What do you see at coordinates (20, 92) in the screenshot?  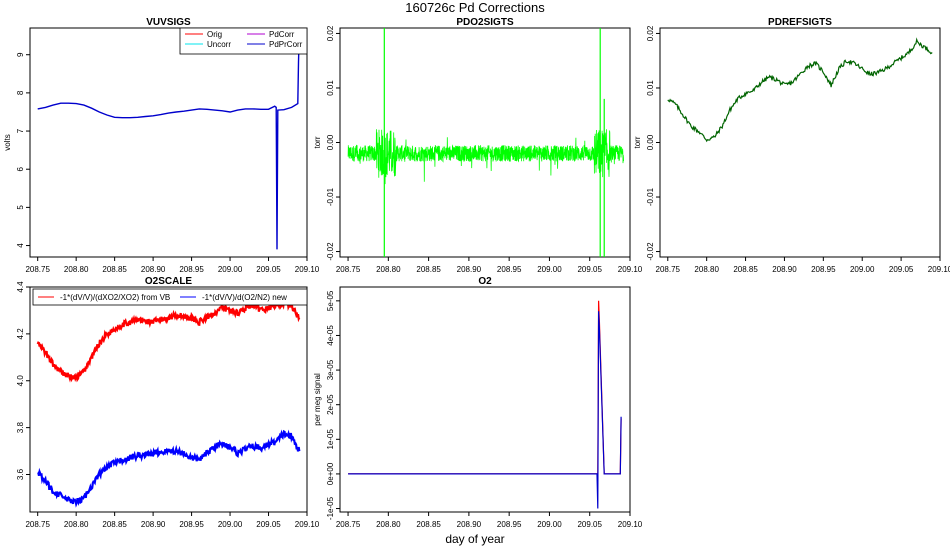 I see `y-tick-label: 8` at bounding box center [20, 92].